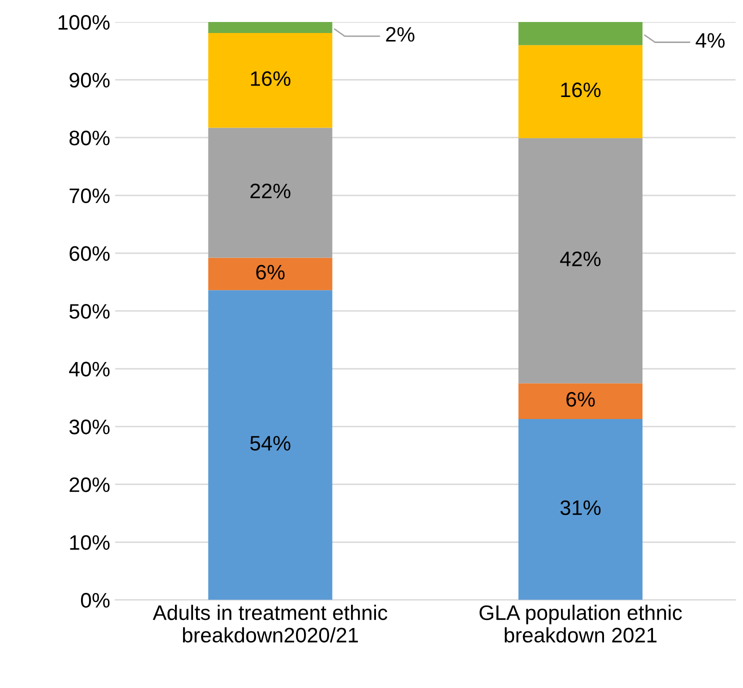 The height and width of the screenshot is (688, 743). Describe the element at coordinates (90, 80) in the screenshot. I see `y-tick-label: 90%` at that location.